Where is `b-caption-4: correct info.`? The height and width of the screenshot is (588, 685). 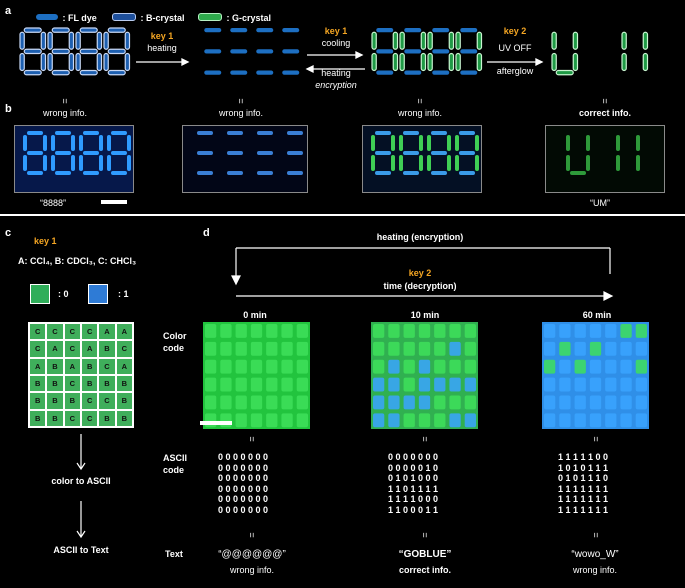 b-caption-4: correct info. is located at coordinates (604, 113).